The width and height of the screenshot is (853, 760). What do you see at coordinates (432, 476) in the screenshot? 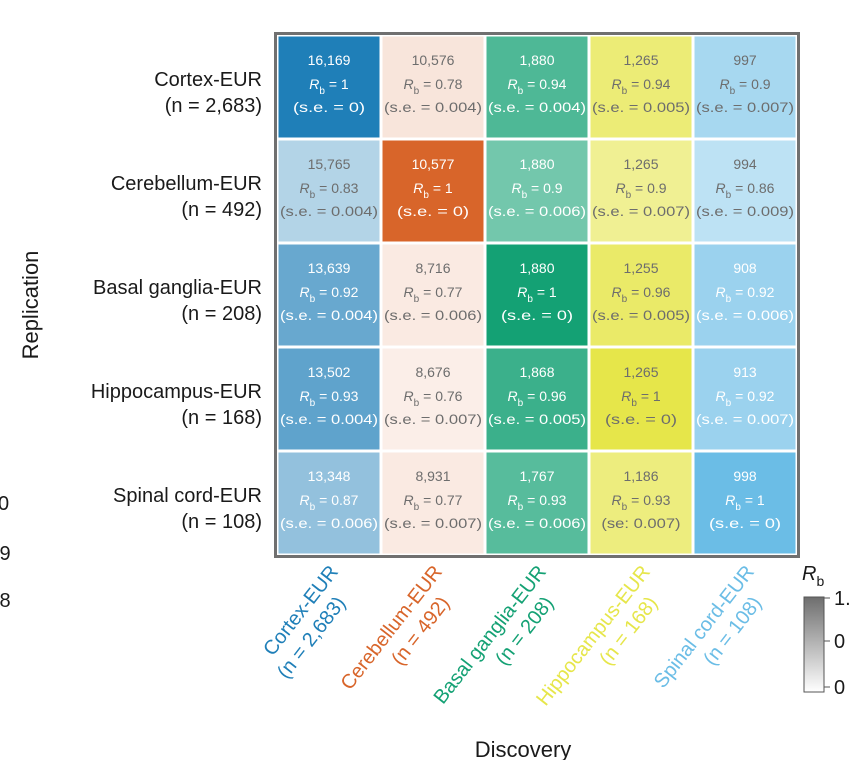
I see `cell-count: 8,931` at bounding box center [432, 476].